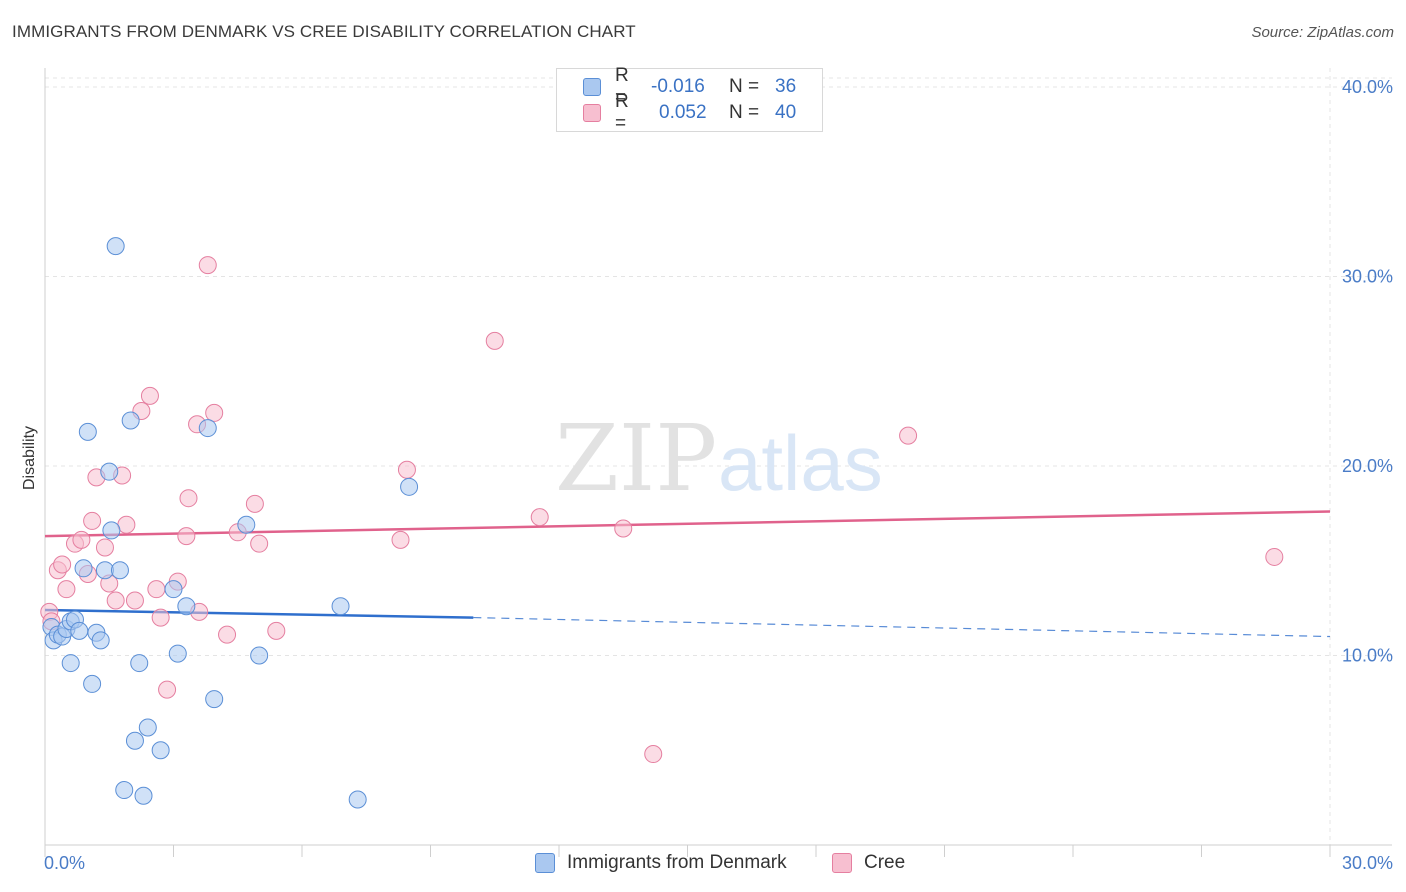 The image size is (1406, 892). What do you see at coordinates (1367, 655) in the screenshot?
I see `y-tick-label-10: 10.0%` at bounding box center [1367, 655].